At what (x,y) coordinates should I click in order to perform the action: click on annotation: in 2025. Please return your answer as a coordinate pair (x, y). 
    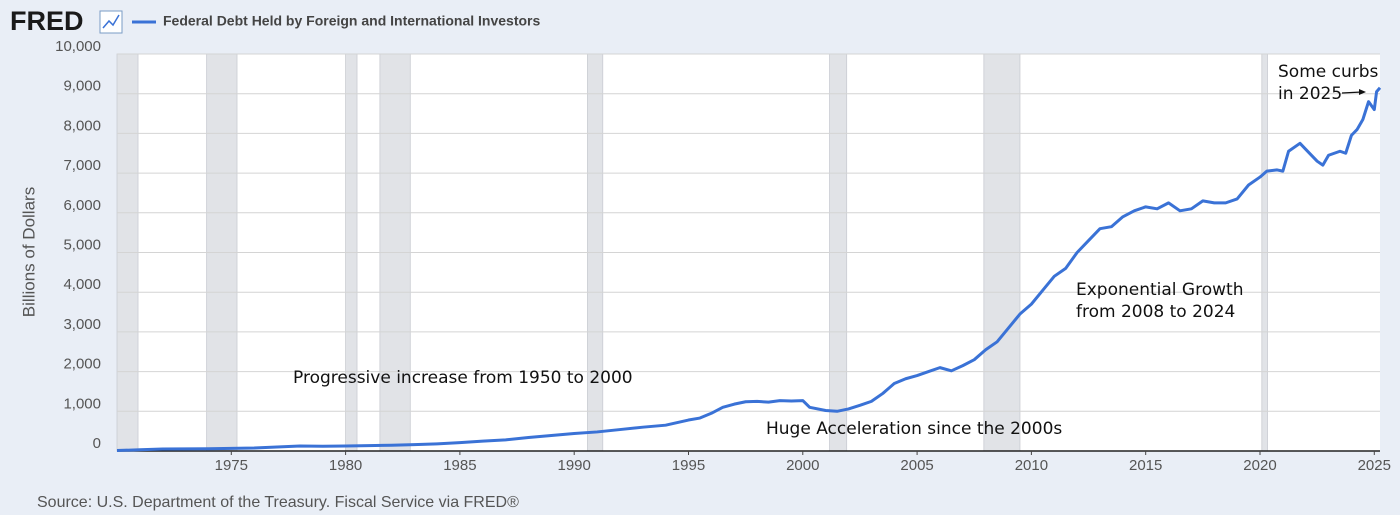
    Looking at the image, I should click on (1310, 94).